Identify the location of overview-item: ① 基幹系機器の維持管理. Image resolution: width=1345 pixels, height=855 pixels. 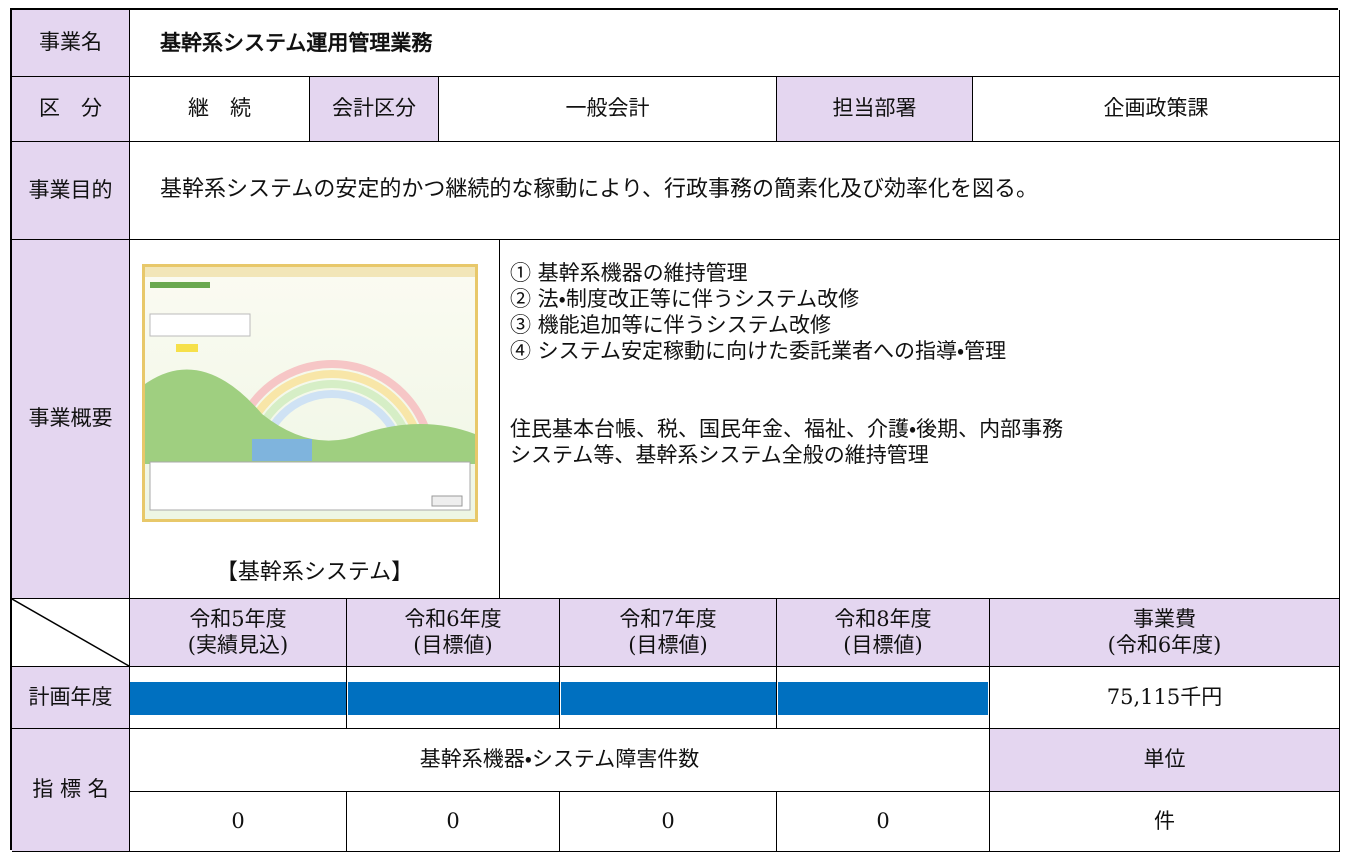
(629, 273).